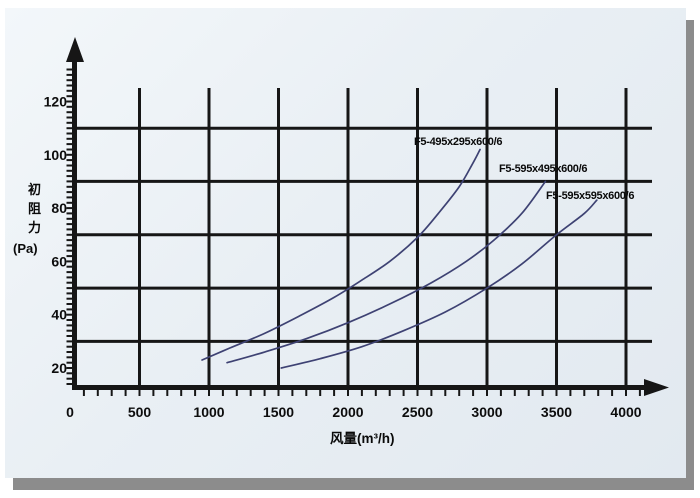 The image size is (700, 498). I want to click on x-tick-label: 2000, so click(347, 412).